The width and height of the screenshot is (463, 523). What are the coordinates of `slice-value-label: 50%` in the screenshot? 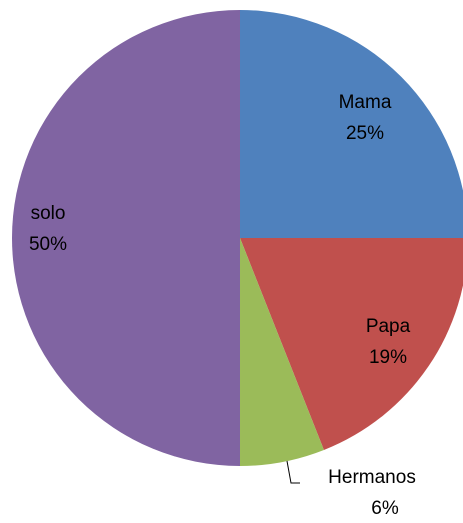 It's located at (48, 244).